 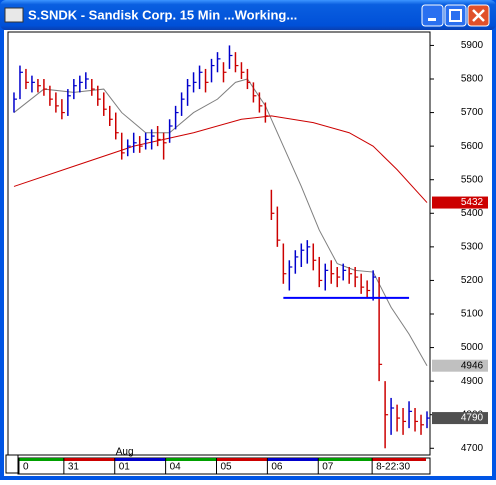 I want to click on month-label: Aug, so click(x=125, y=452).